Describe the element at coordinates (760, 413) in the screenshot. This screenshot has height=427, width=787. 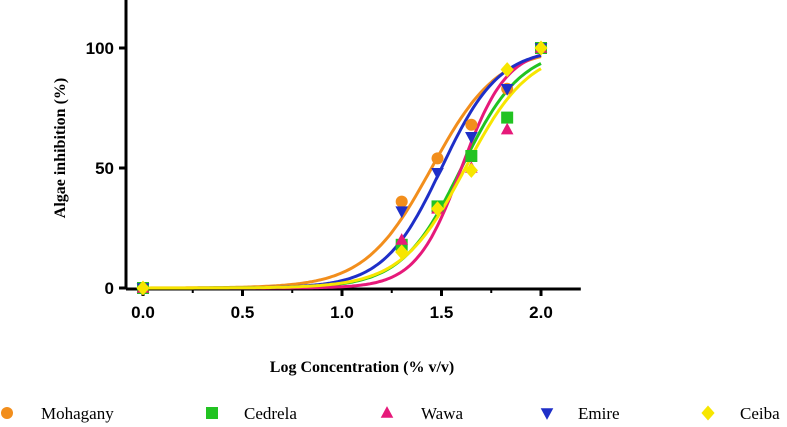
I see `legend-label-ceiba: Ceiba` at that location.